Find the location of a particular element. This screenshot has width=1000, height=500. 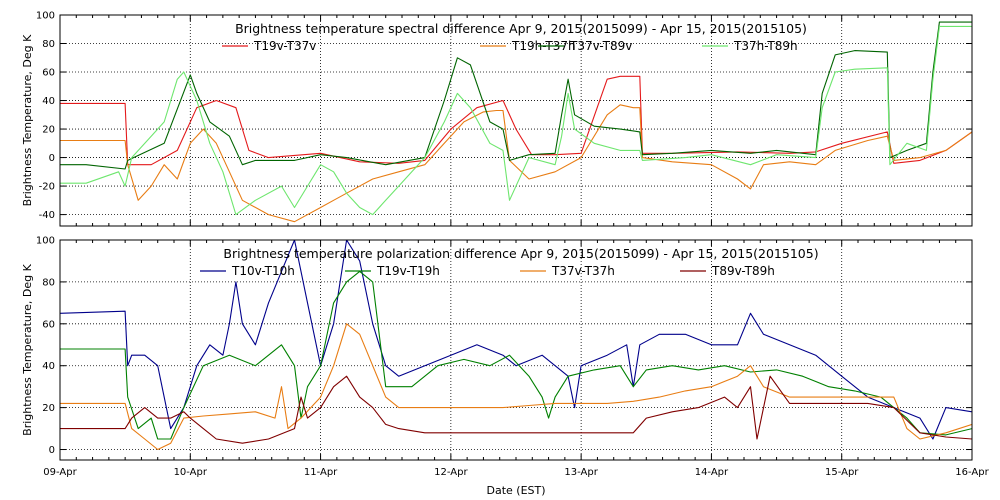

legend-label: T10v-T10h is located at coordinates (263, 271).